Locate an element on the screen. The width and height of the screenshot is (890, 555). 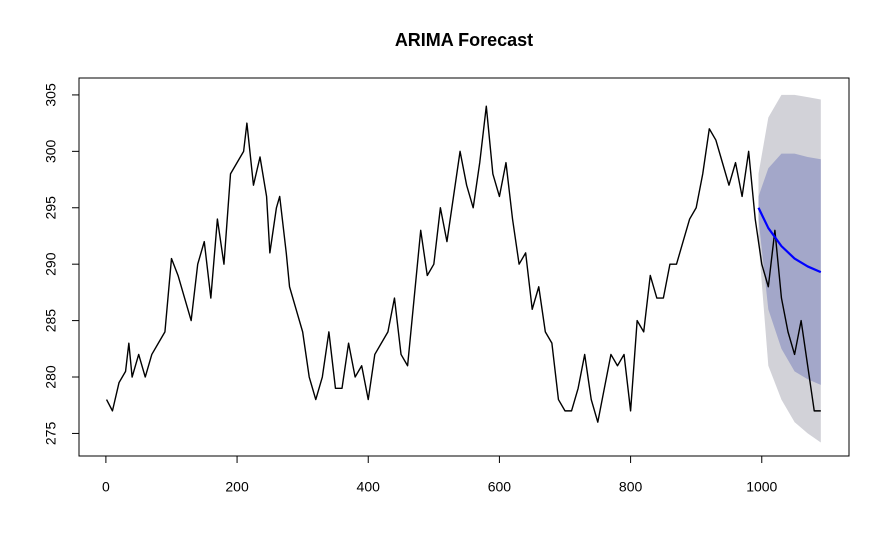
x-tick-label: 600 is located at coordinates (500, 487).